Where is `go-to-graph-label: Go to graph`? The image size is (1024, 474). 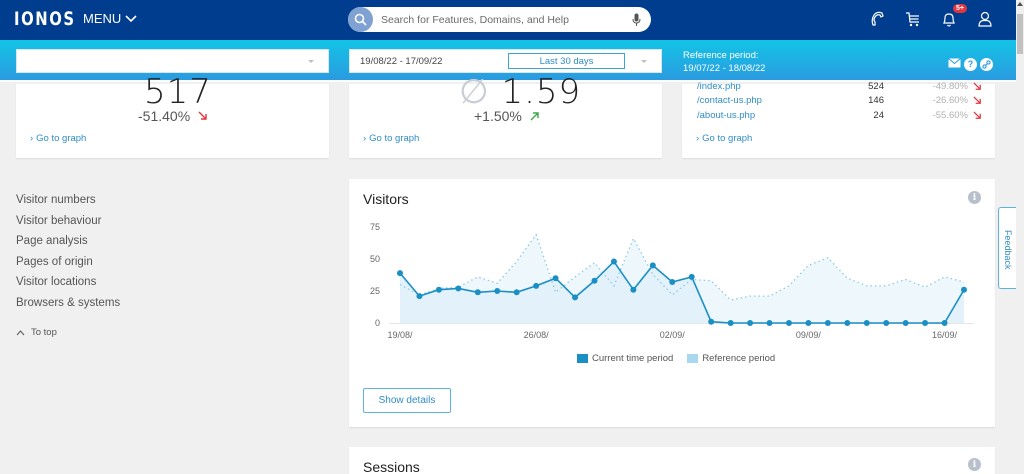
go-to-graph-label: Go to graph is located at coordinates (394, 138).